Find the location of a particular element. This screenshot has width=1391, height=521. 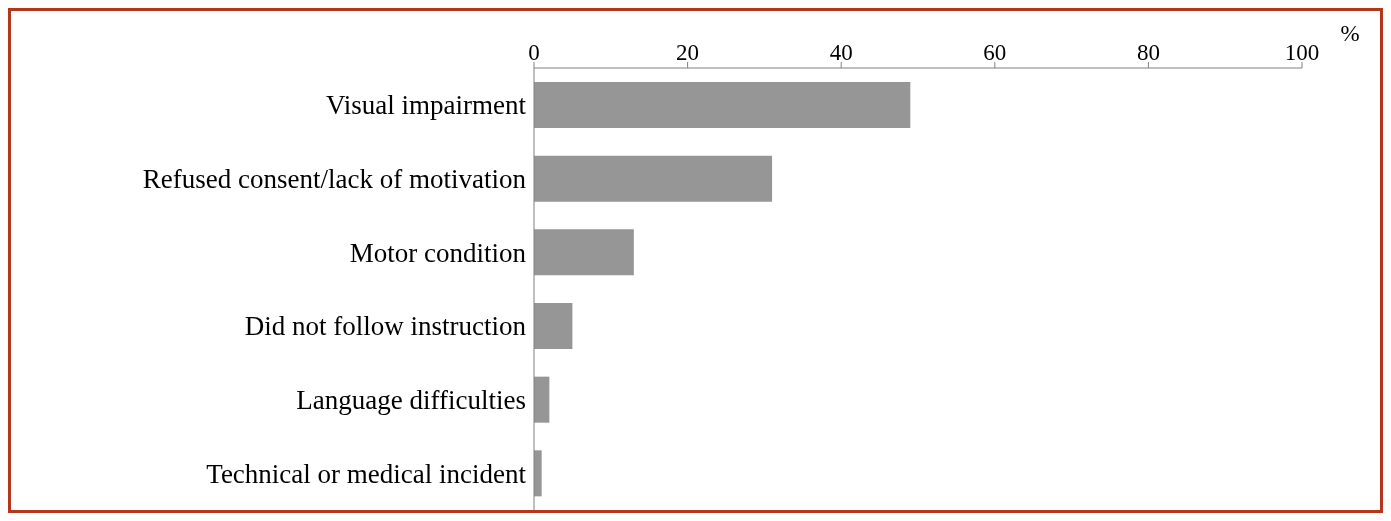

x-tick-label: 20 is located at coordinates (688, 52).